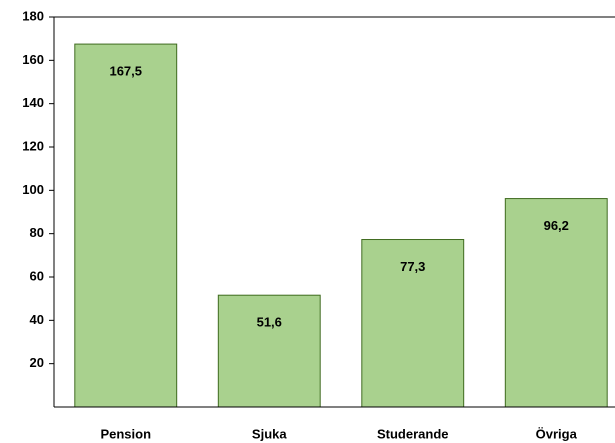 Image resolution: width=615 pixels, height=443 pixels. Describe the element at coordinates (37, 232) in the screenshot. I see `y-tick-label: 80` at that location.